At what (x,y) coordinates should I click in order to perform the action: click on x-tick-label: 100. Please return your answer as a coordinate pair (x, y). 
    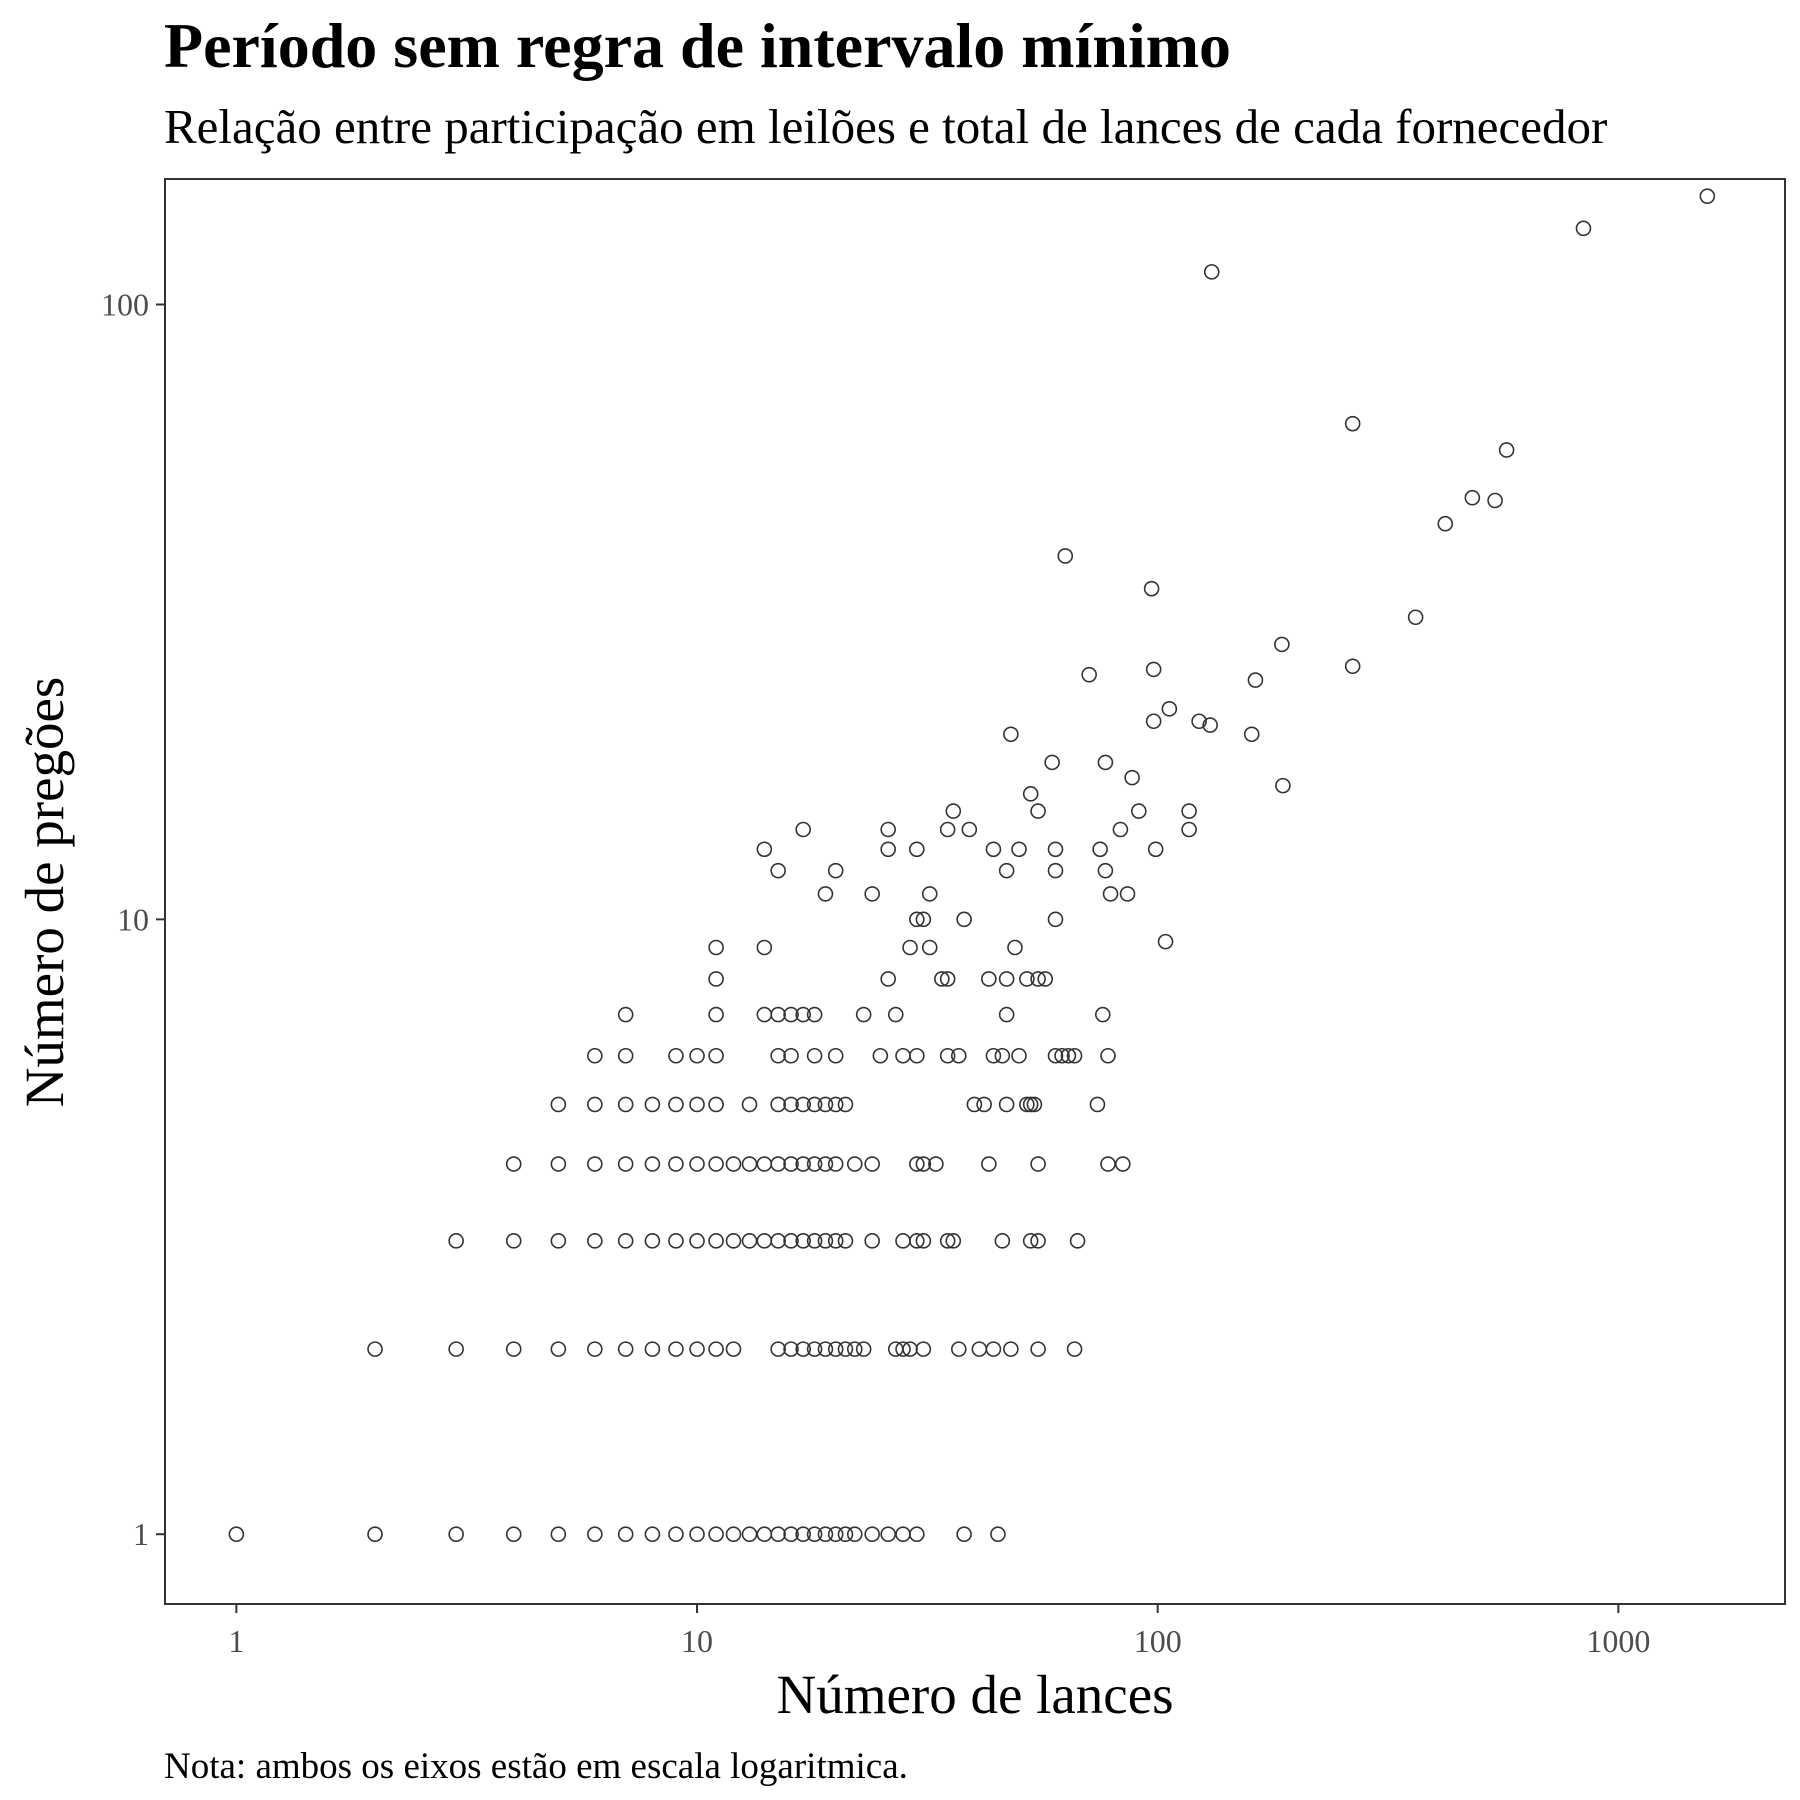
    Looking at the image, I should click on (1158, 1641).